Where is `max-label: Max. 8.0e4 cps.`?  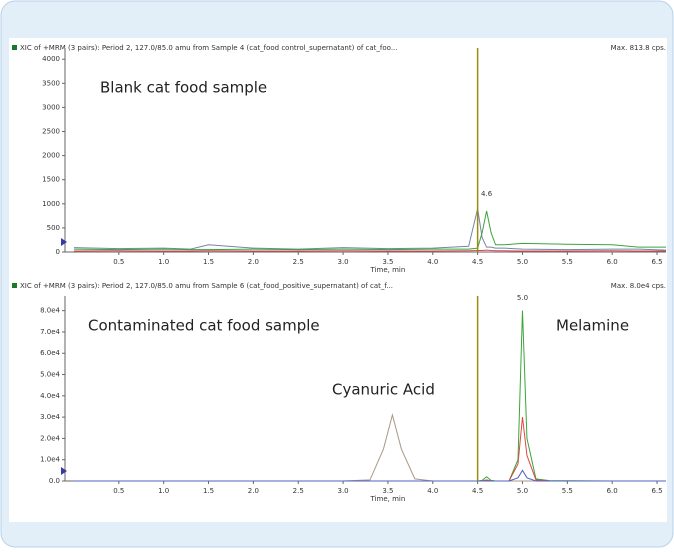
max-label: Max. 8.0e4 cps. is located at coordinates (638, 286).